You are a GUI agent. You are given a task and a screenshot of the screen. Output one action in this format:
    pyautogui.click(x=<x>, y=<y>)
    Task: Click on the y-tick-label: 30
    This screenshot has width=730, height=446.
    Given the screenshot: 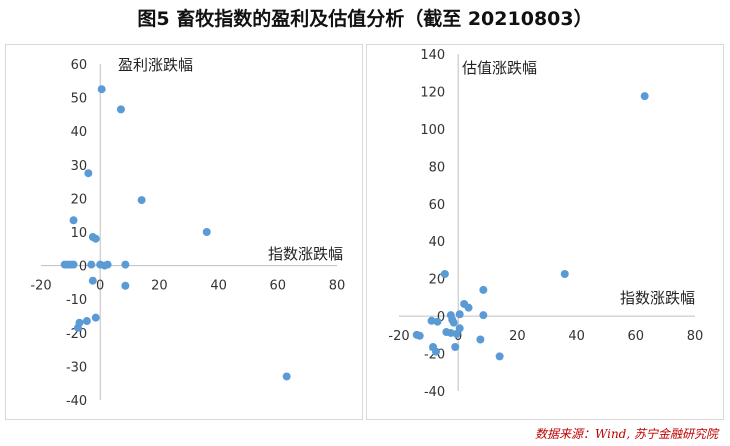 What is the action you would take?
    pyautogui.click(x=79, y=166)
    